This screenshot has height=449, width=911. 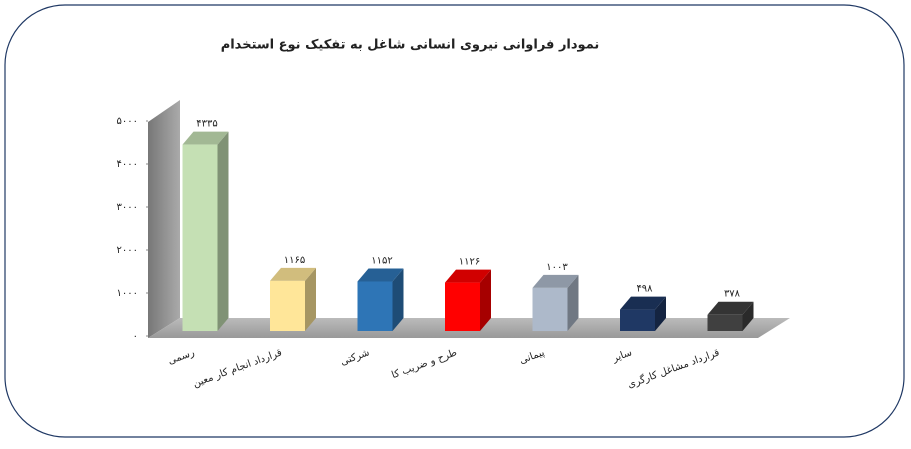 I want to click on value-label: ۱۱۶۵, so click(x=294, y=260).